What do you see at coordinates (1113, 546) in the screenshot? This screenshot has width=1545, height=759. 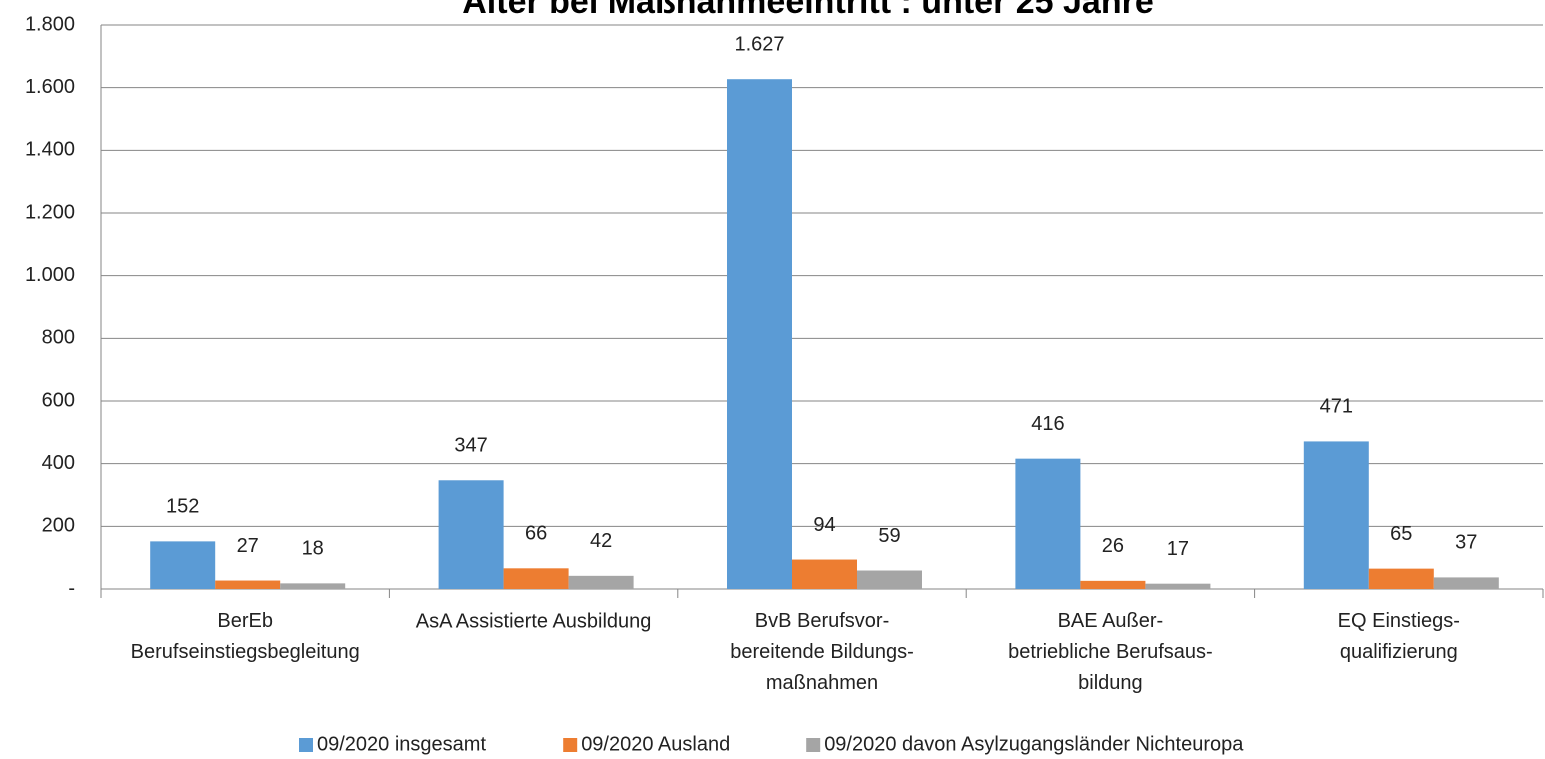 I see `data-label: 26` at bounding box center [1113, 546].